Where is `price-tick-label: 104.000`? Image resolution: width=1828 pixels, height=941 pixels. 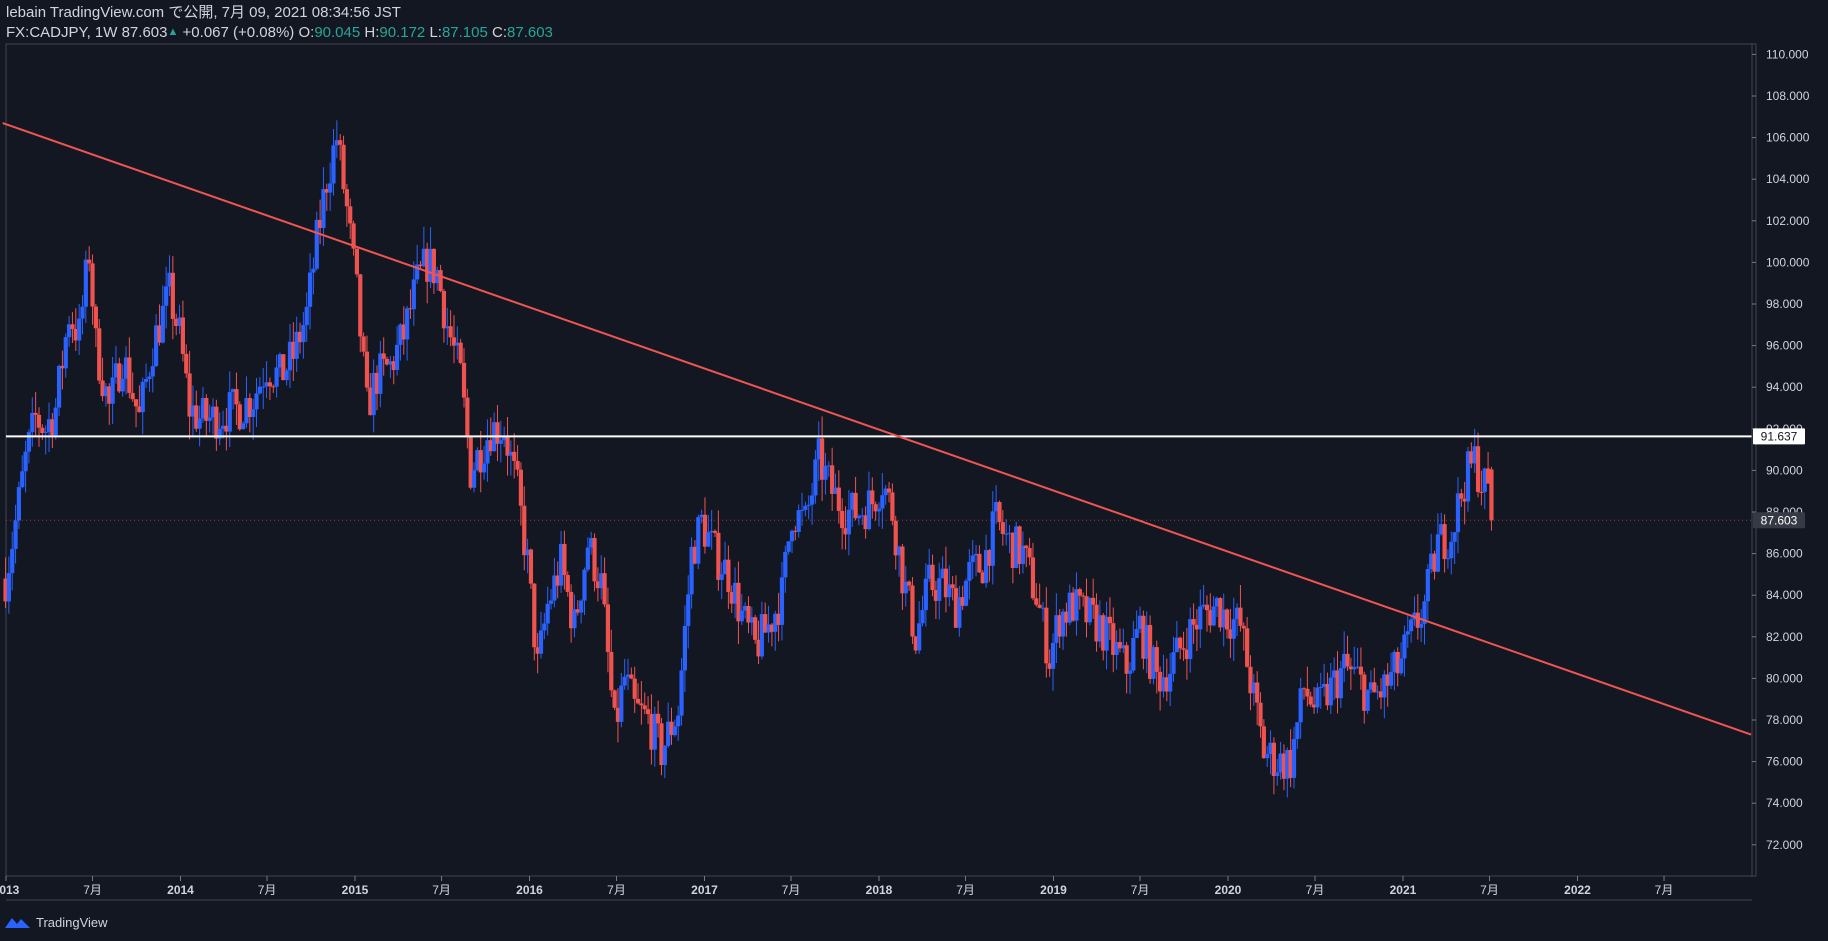 price-tick-label: 104.000 is located at coordinates (1788, 179).